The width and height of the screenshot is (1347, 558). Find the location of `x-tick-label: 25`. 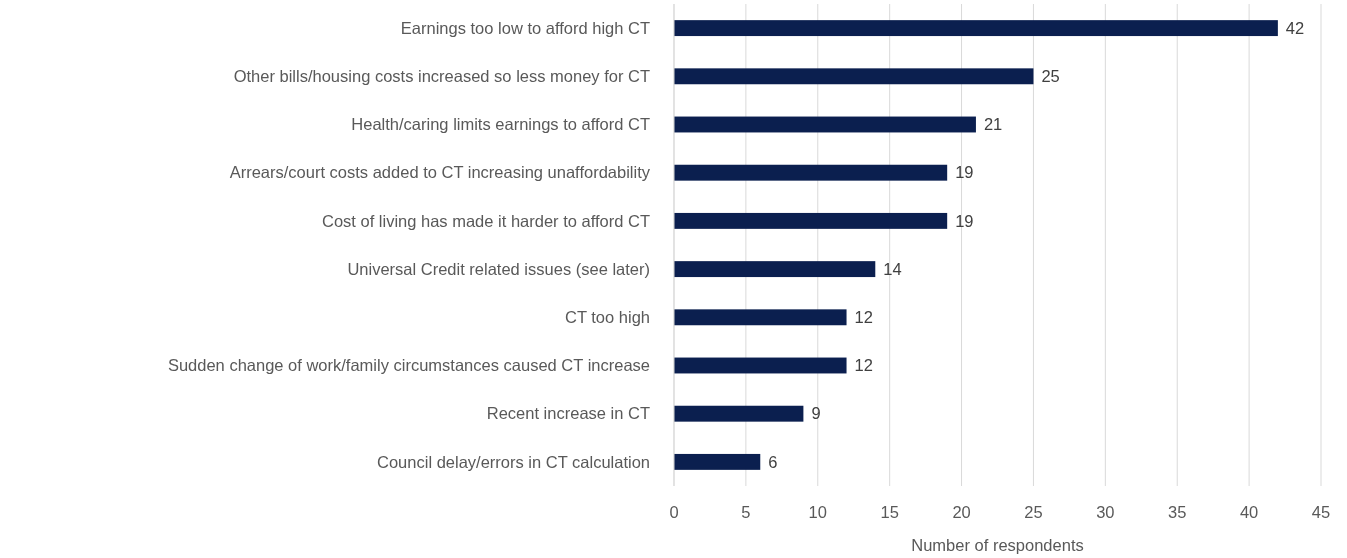

x-tick-label: 25 is located at coordinates (1033, 511).